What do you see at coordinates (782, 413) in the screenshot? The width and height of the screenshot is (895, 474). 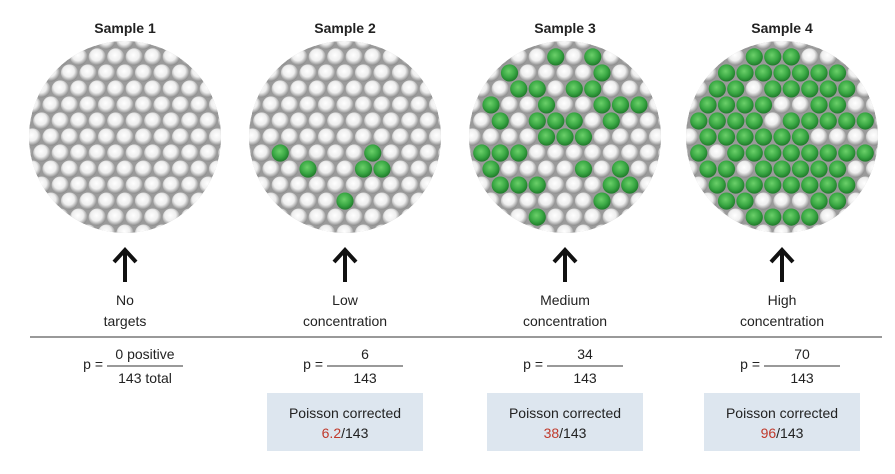 I see `corrected-label: Poisson corrected` at bounding box center [782, 413].